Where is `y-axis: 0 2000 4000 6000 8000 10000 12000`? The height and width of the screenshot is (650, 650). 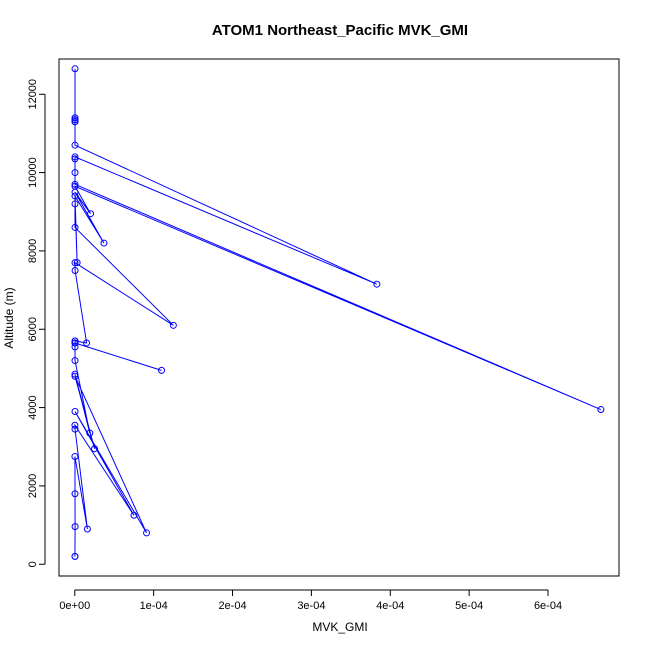
y-axis: 0 2000 4000 6000 8000 10000 12000 is located at coordinates (36, 323).